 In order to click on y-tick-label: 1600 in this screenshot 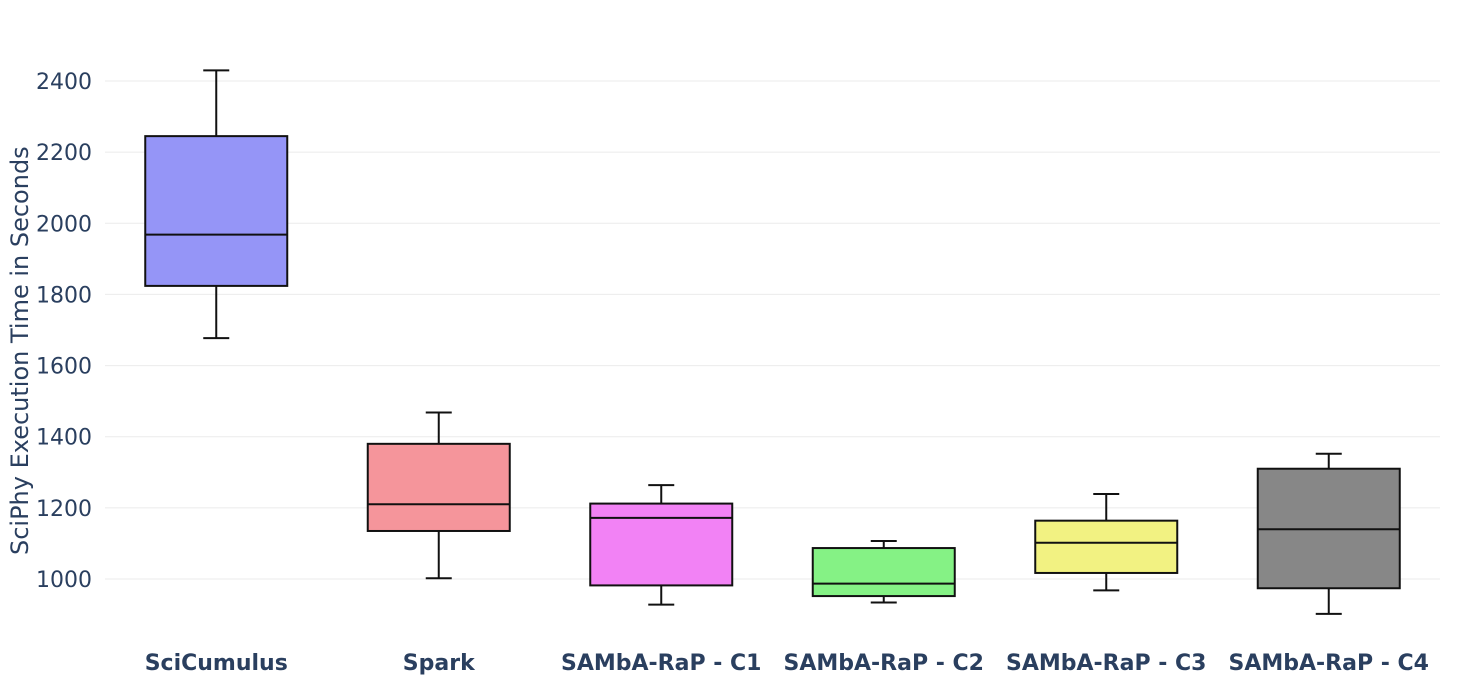, I will do `click(64, 367)`.